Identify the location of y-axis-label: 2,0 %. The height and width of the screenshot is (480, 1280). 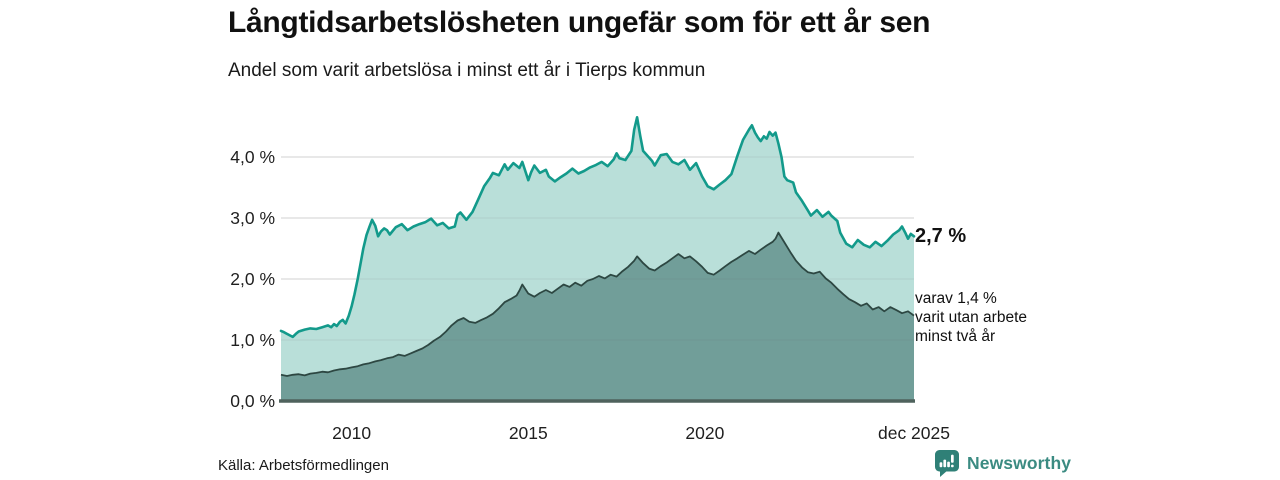
(252, 279).